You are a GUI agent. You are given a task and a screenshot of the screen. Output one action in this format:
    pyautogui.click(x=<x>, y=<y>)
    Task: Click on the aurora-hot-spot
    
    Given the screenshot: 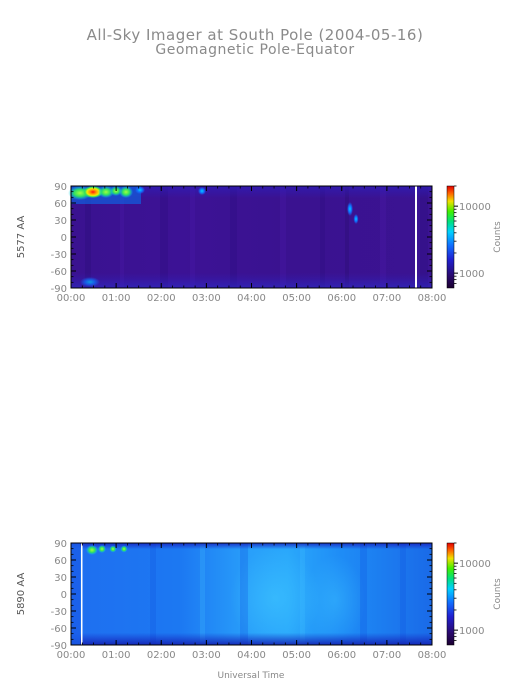 What is the action you would take?
    pyautogui.click(x=93, y=192)
    